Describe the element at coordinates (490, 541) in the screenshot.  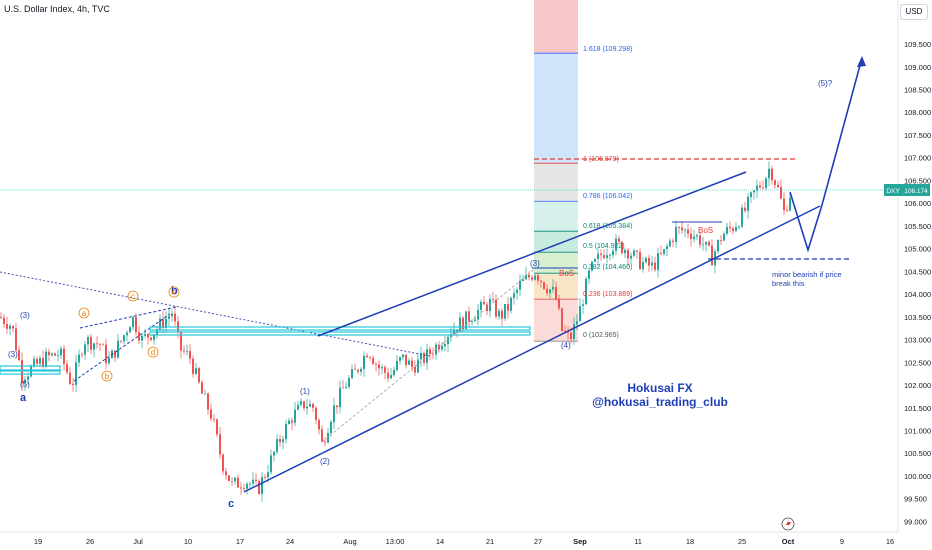
I see `time-tick-label: 21` at that location.